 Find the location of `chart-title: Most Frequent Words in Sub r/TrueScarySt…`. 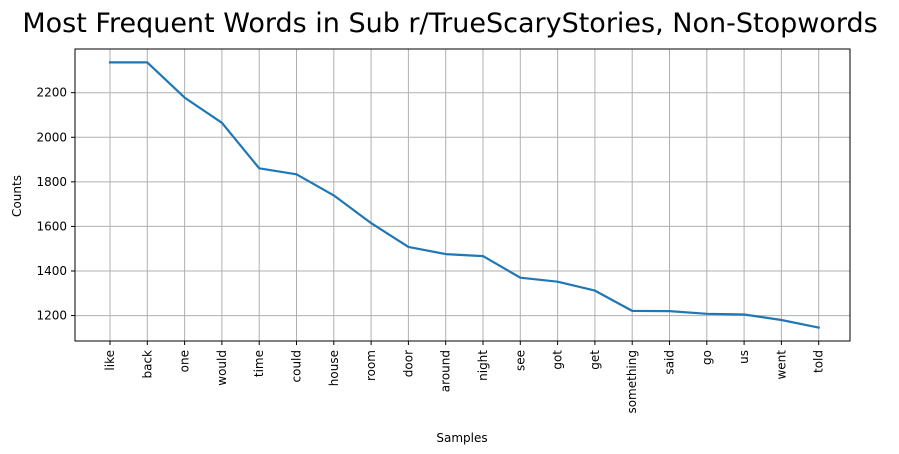

chart-title: Most Frequent Words in Sub r/TrueScarySt… is located at coordinates (449, 23).